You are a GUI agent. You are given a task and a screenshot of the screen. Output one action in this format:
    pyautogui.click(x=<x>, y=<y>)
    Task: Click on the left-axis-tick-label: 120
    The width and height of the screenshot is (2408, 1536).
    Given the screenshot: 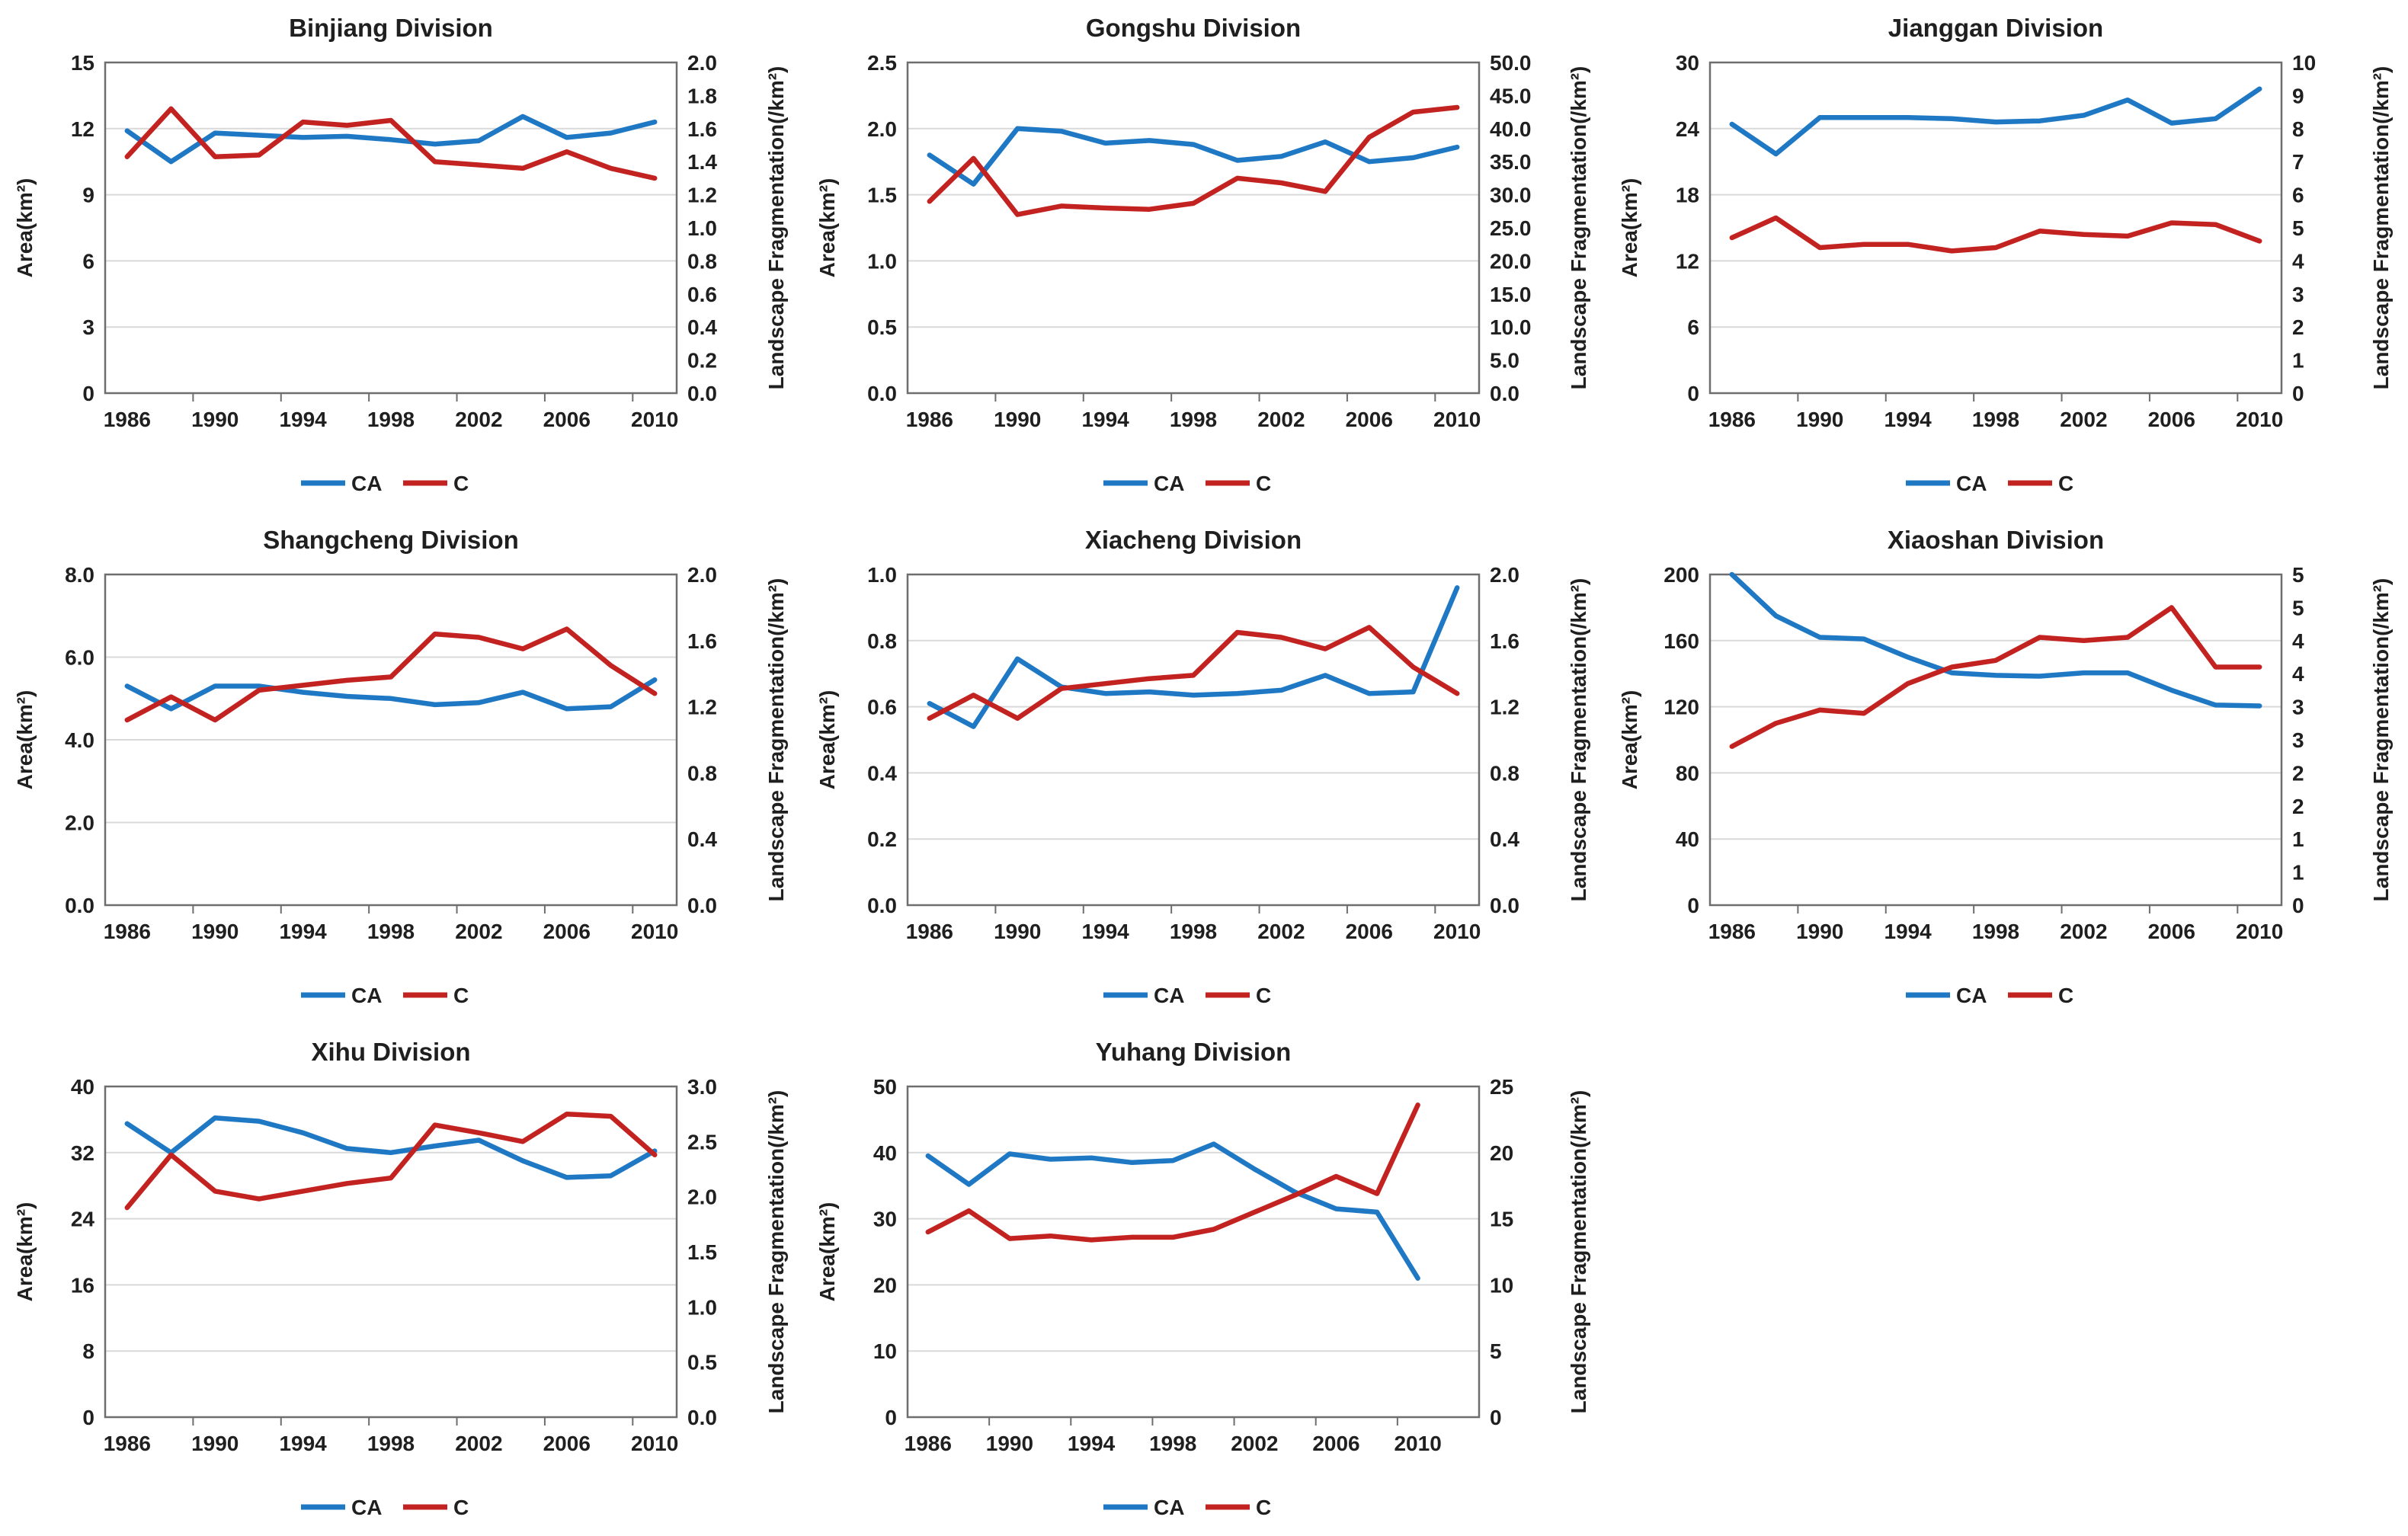 What is the action you would take?
    pyautogui.click(x=1681, y=707)
    